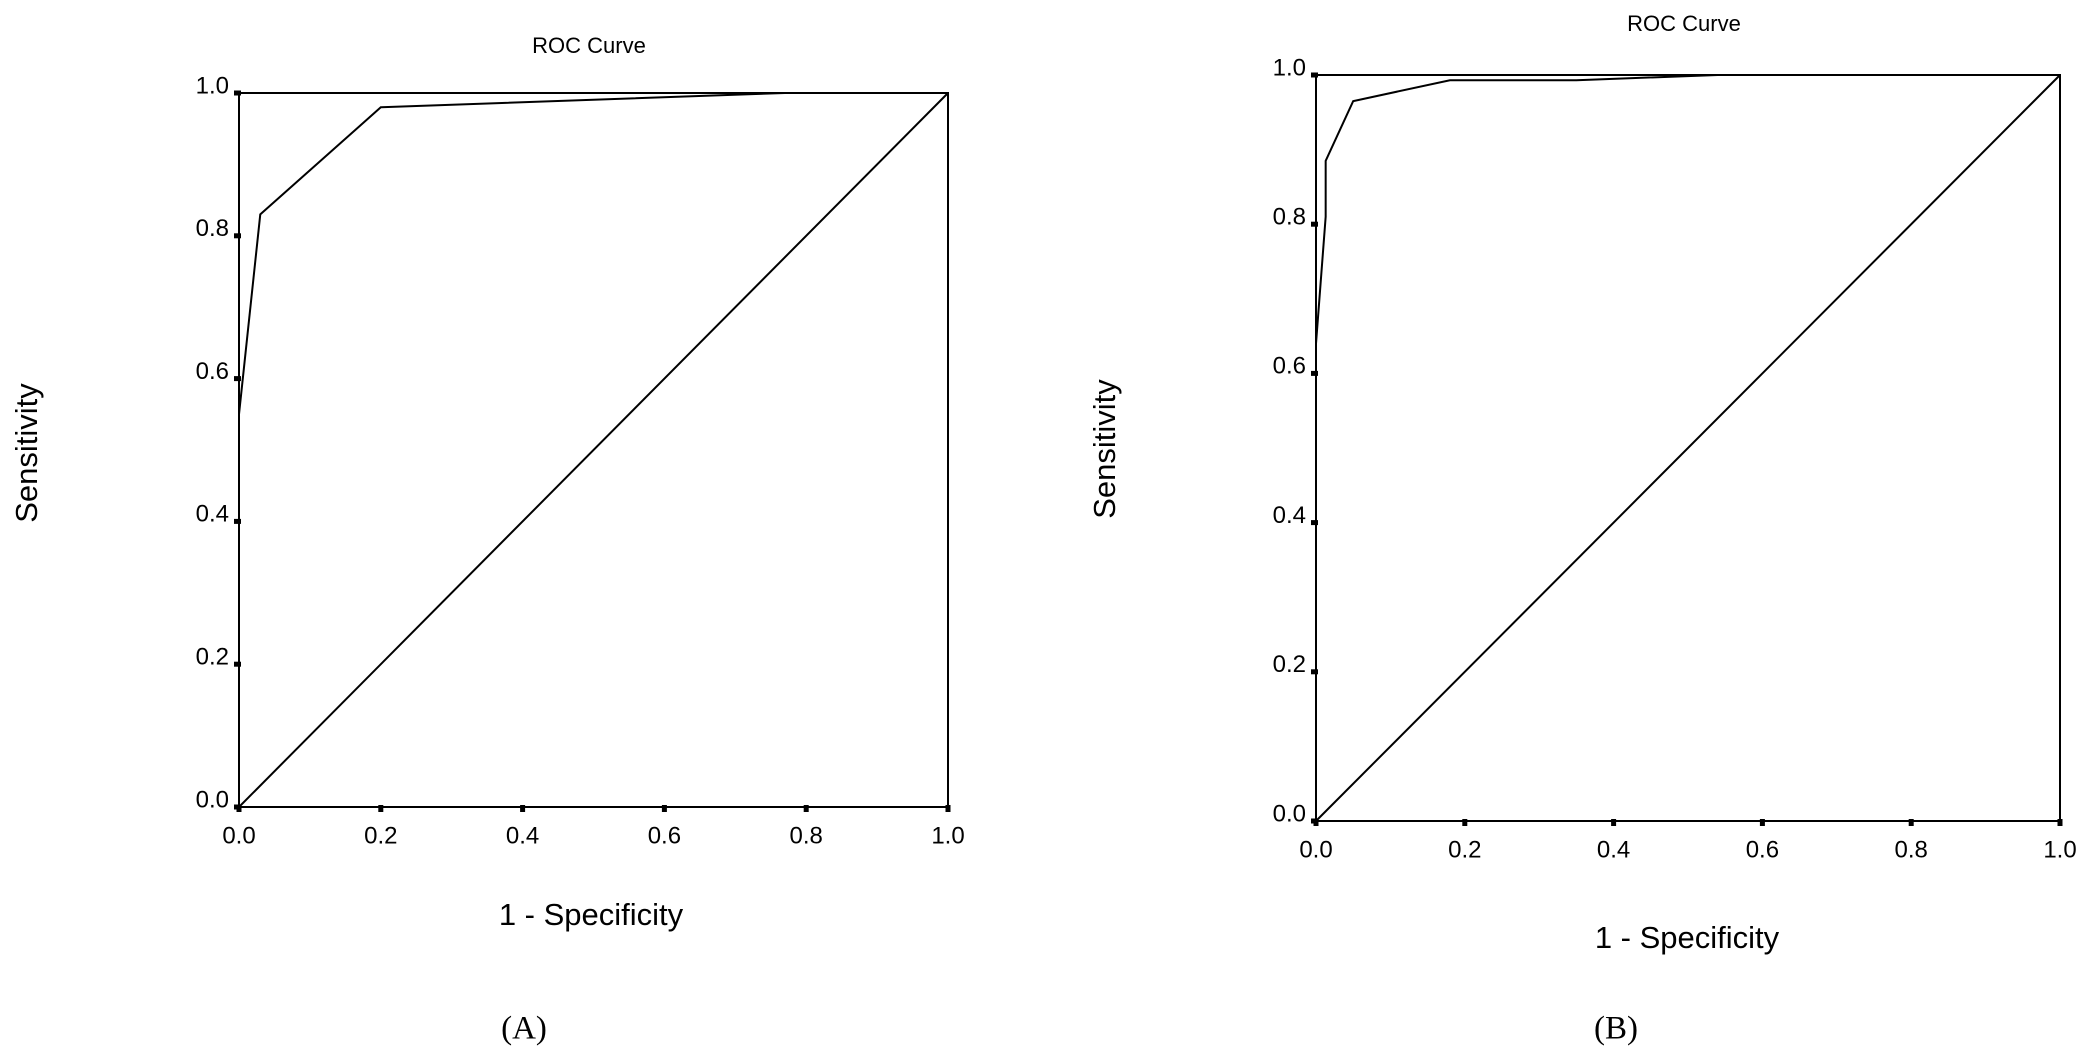  Describe the element at coordinates (524, 1029) in the screenshot. I see `caption: (A)` at that location.